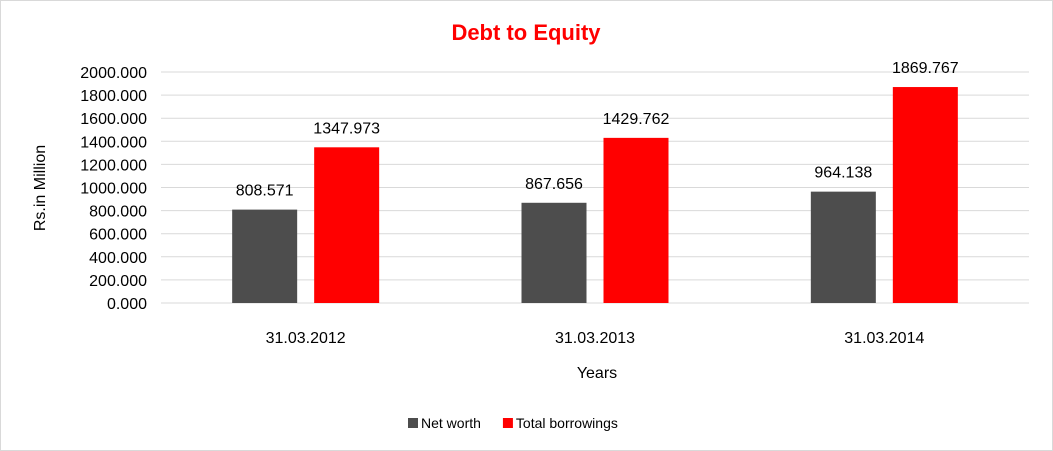  I want to click on x-axis-ticks: 31.03.2012 31.03.2013 31.03.2014, so click(595, 338).